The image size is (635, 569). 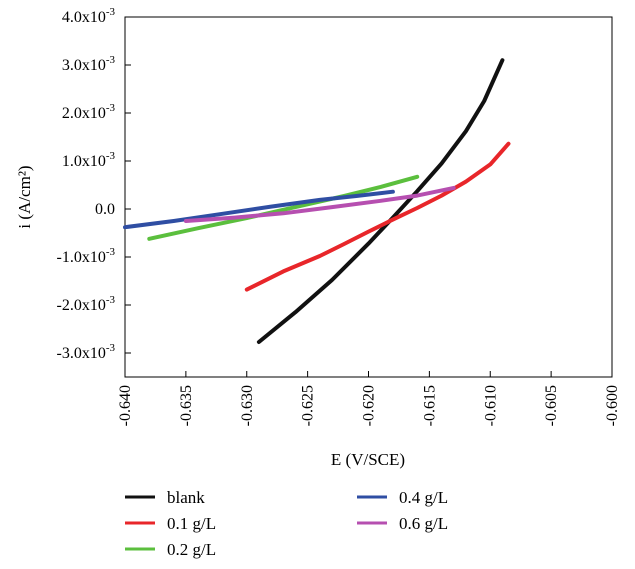 What do you see at coordinates (191, 549) in the screenshot?
I see `legend-label: 0.2 g/L` at bounding box center [191, 549].